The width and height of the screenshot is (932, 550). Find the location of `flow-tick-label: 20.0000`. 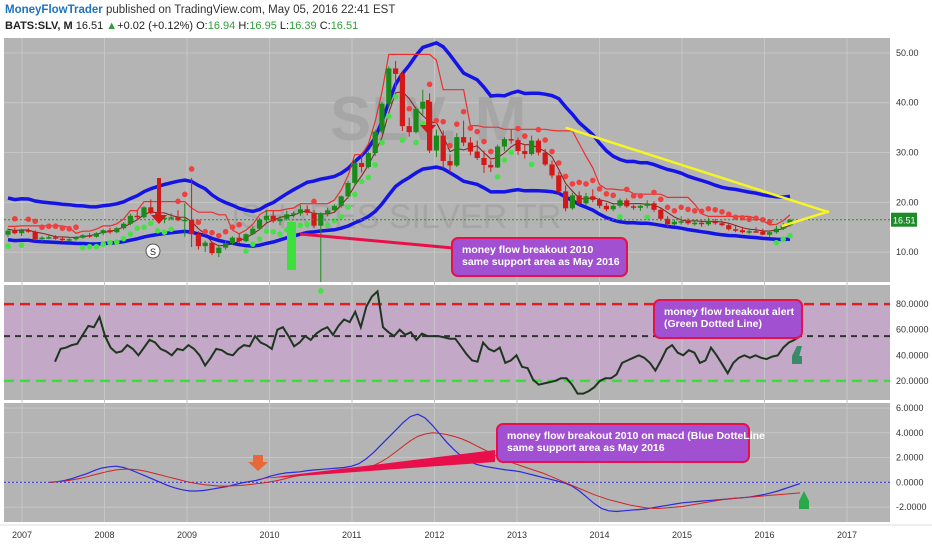

flow-tick-label: 20.0000 is located at coordinates (912, 381).